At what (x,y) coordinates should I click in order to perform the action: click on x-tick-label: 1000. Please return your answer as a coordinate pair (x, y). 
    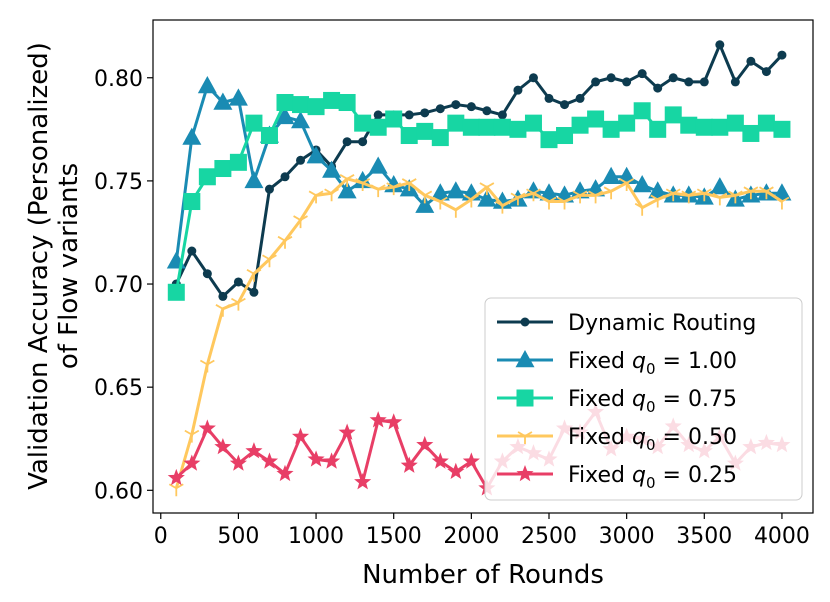
    Looking at the image, I should click on (316, 536).